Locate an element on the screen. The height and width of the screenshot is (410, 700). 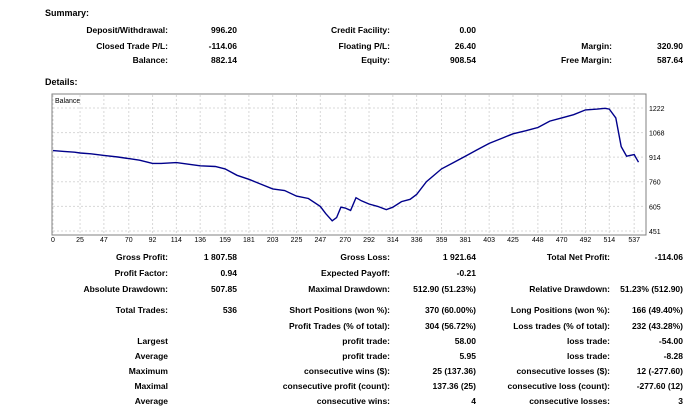
expected-payoff-label: Expected Payoff: is located at coordinates (355, 273).